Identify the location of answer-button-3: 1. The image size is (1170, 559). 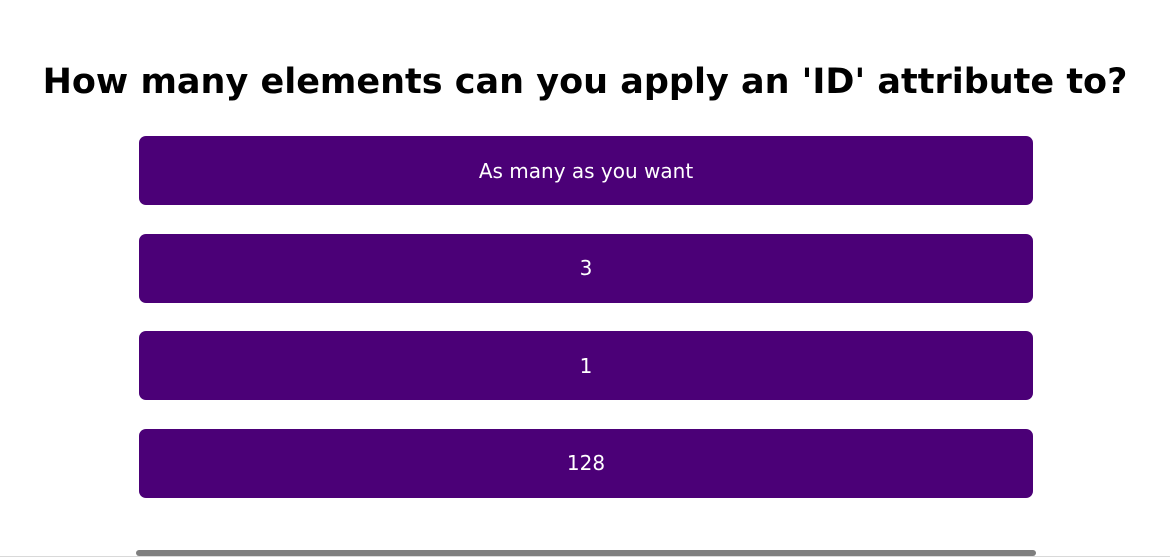
(586, 365).